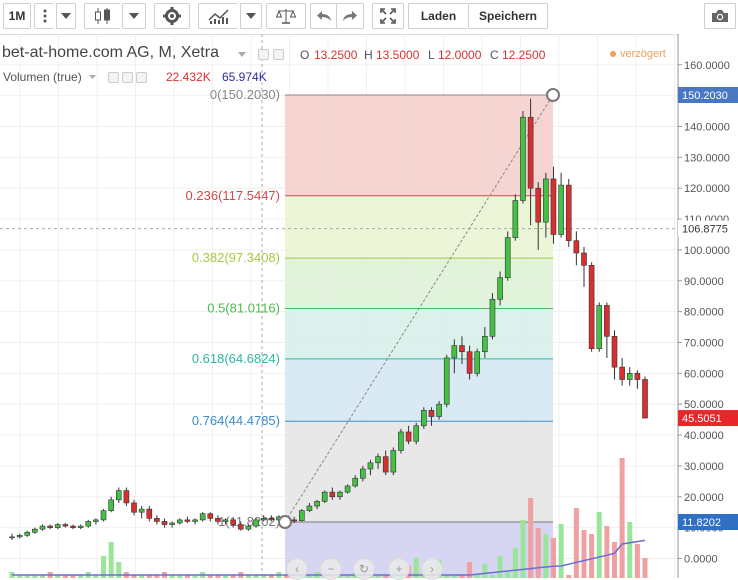  Describe the element at coordinates (388, 16) in the screenshot. I see `fullscreen-button` at that location.